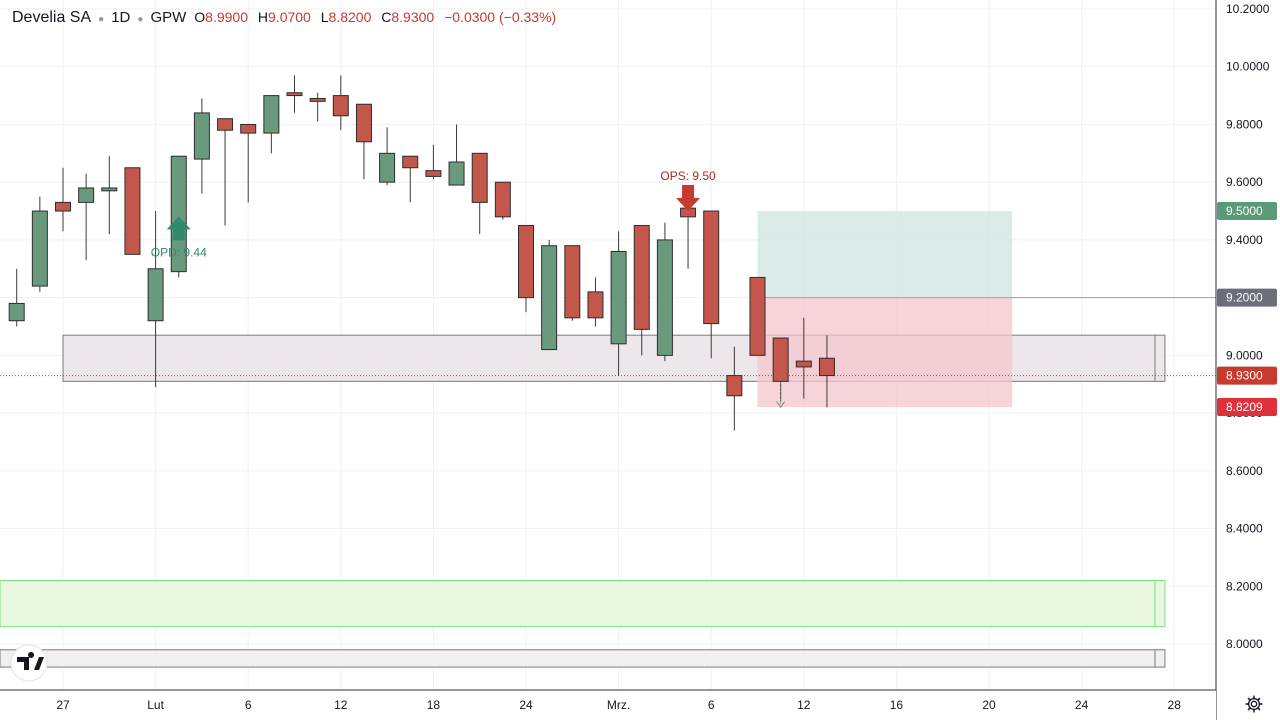 The image size is (1280, 720). Describe the element at coordinates (1248, 9) in the screenshot. I see `price-tick-label: 10.2000` at that location.